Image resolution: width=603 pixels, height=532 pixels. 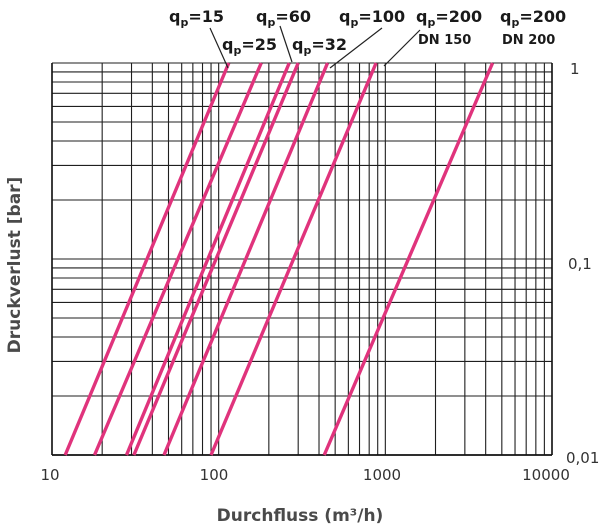 What do you see at coordinates (580, 264) in the screenshot?
I see `y-tick-label: 0,1` at bounding box center [580, 264].